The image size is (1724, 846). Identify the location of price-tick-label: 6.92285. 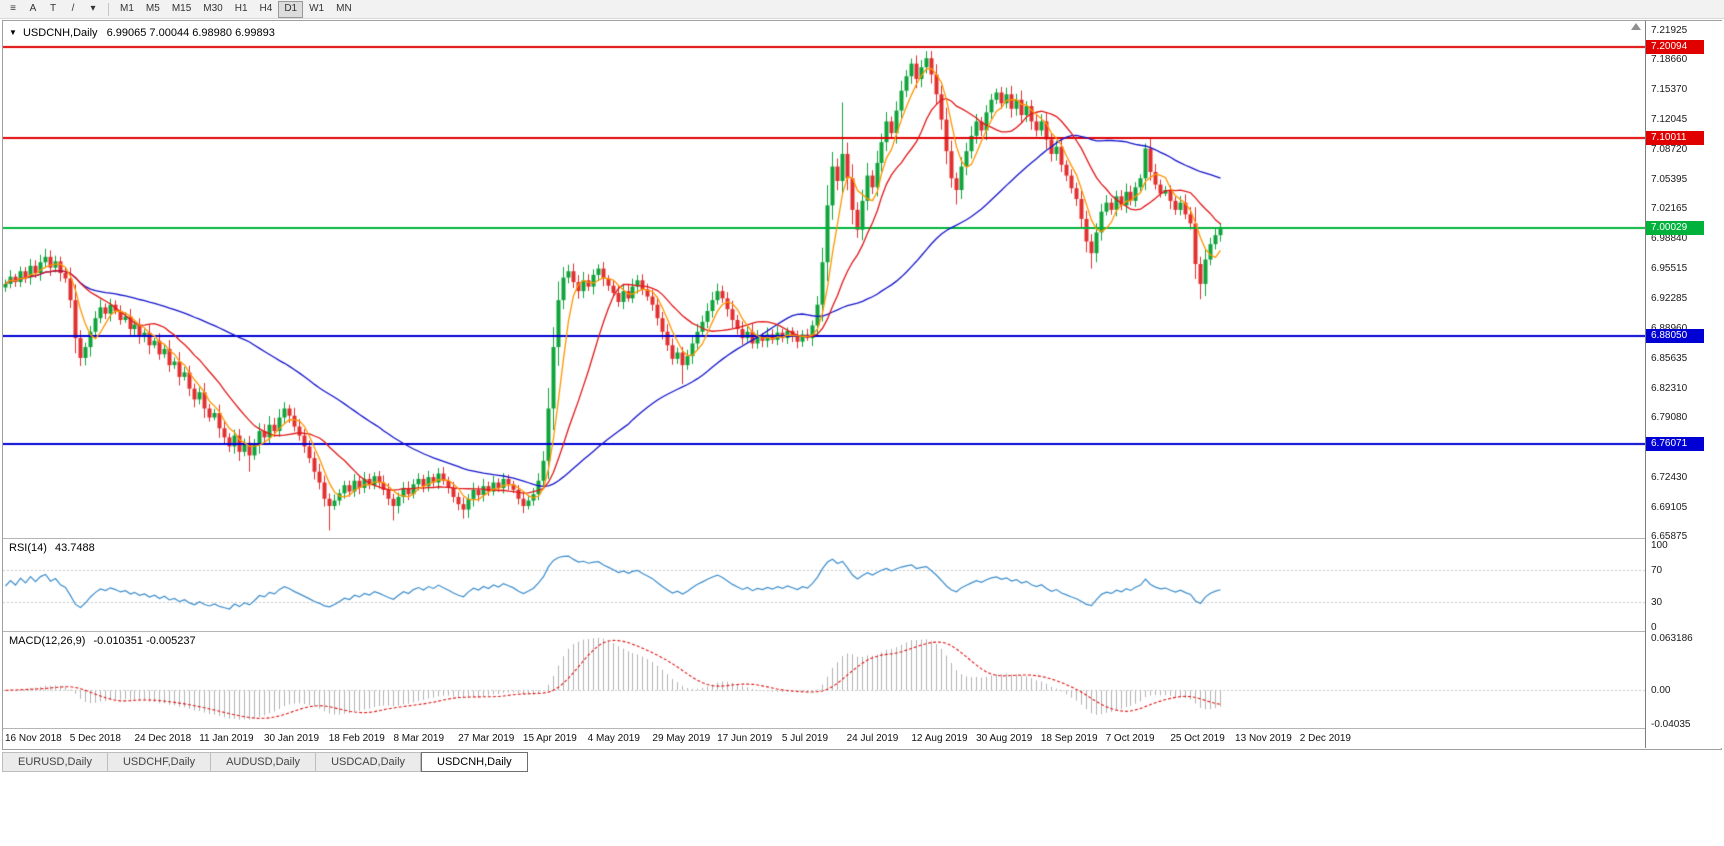
(1669, 298).